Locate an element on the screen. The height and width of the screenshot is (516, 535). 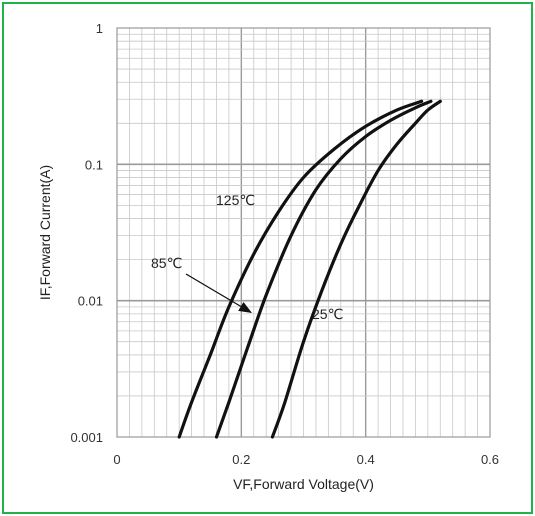
x-tick-label: 0.2 is located at coordinates (241, 459).